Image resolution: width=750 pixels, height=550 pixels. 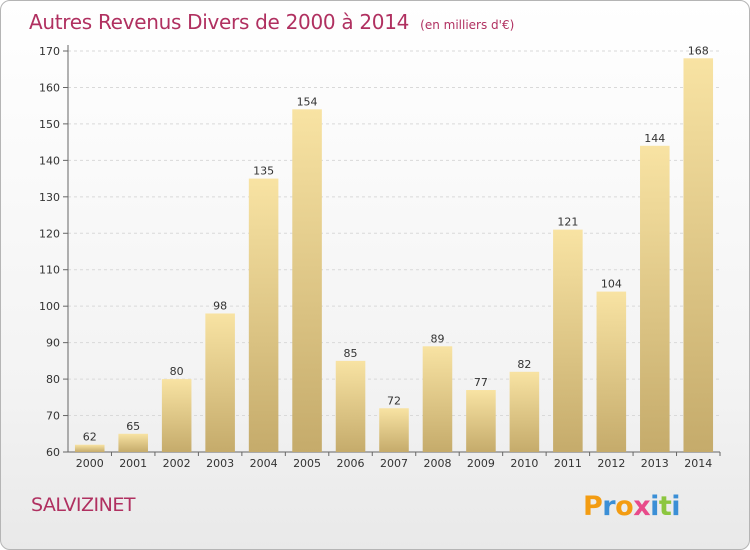 What do you see at coordinates (133, 442) in the screenshot?
I see `bar-2001` at bounding box center [133, 442].